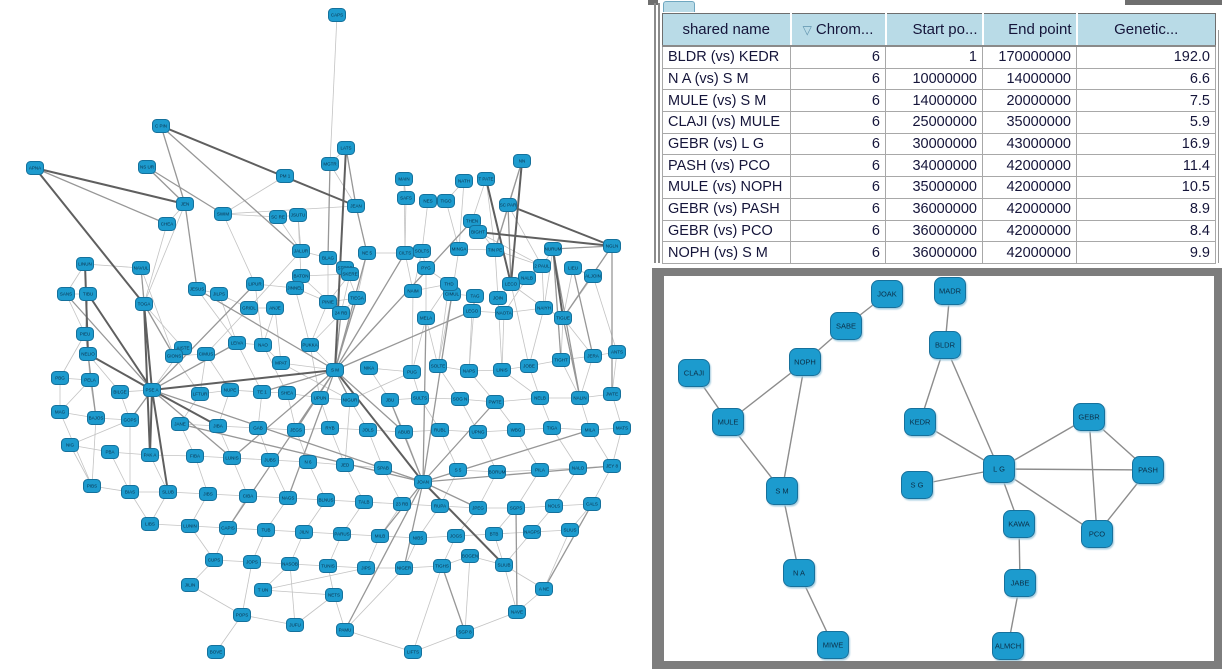 Image resolution: width=1222 pixels, height=669 pixels. Describe the element at coordinates (248, 496) in the screenshot. I see `network-node: CIBA` at that location.